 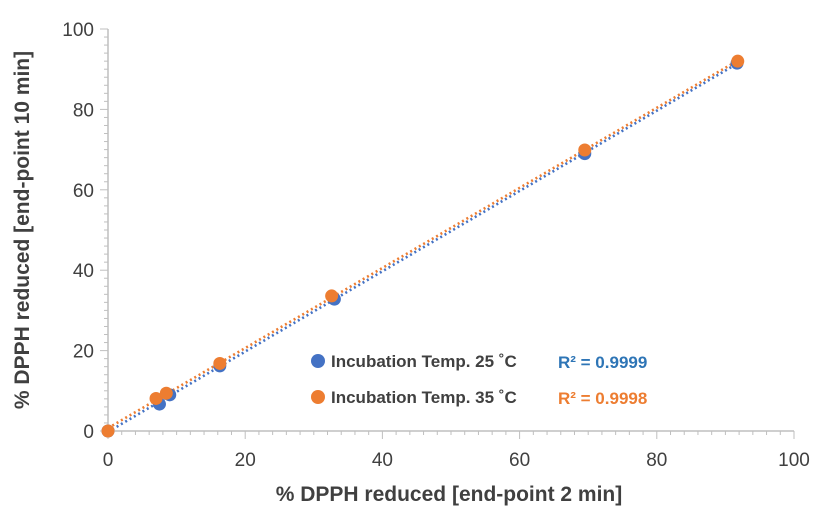 What do you see at coordinates (424, 361) in the screenshot?
I see `legend-label: Incubation Temp. 25 ˚C` at bounding box center [424, 361].